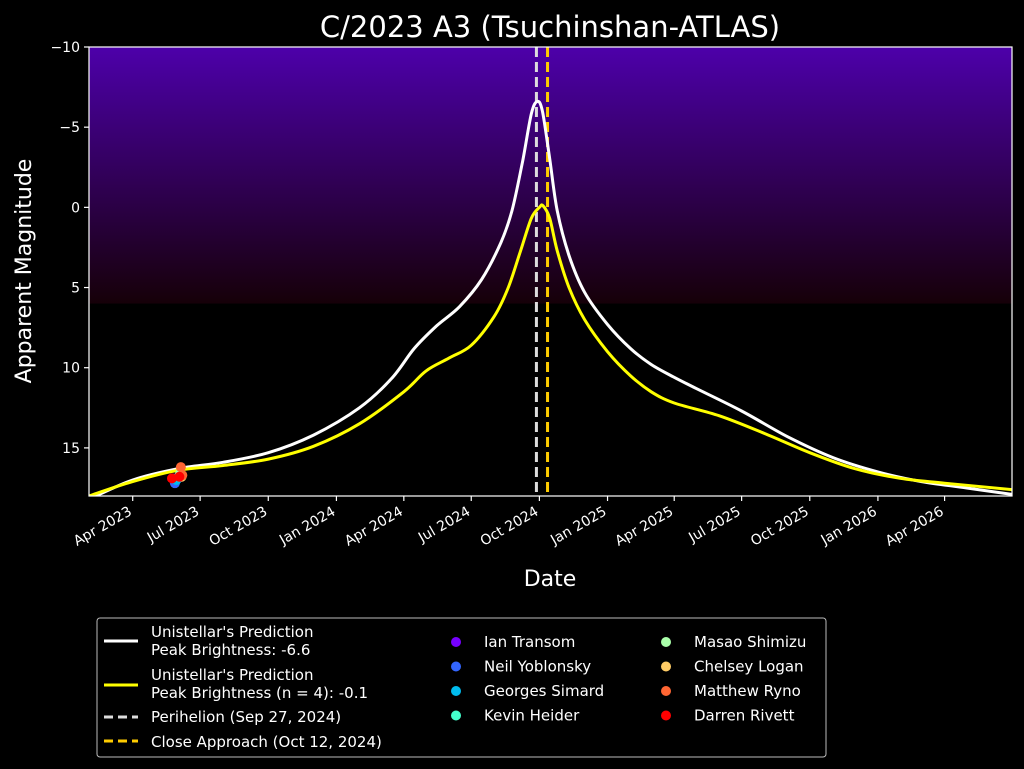  What do you see at coordinates (550, 27) in the screenshot?
I see `chart-title: C/2023 A3 (Tsuchinshan-ATLAS)` at bounding box center [550, 27].